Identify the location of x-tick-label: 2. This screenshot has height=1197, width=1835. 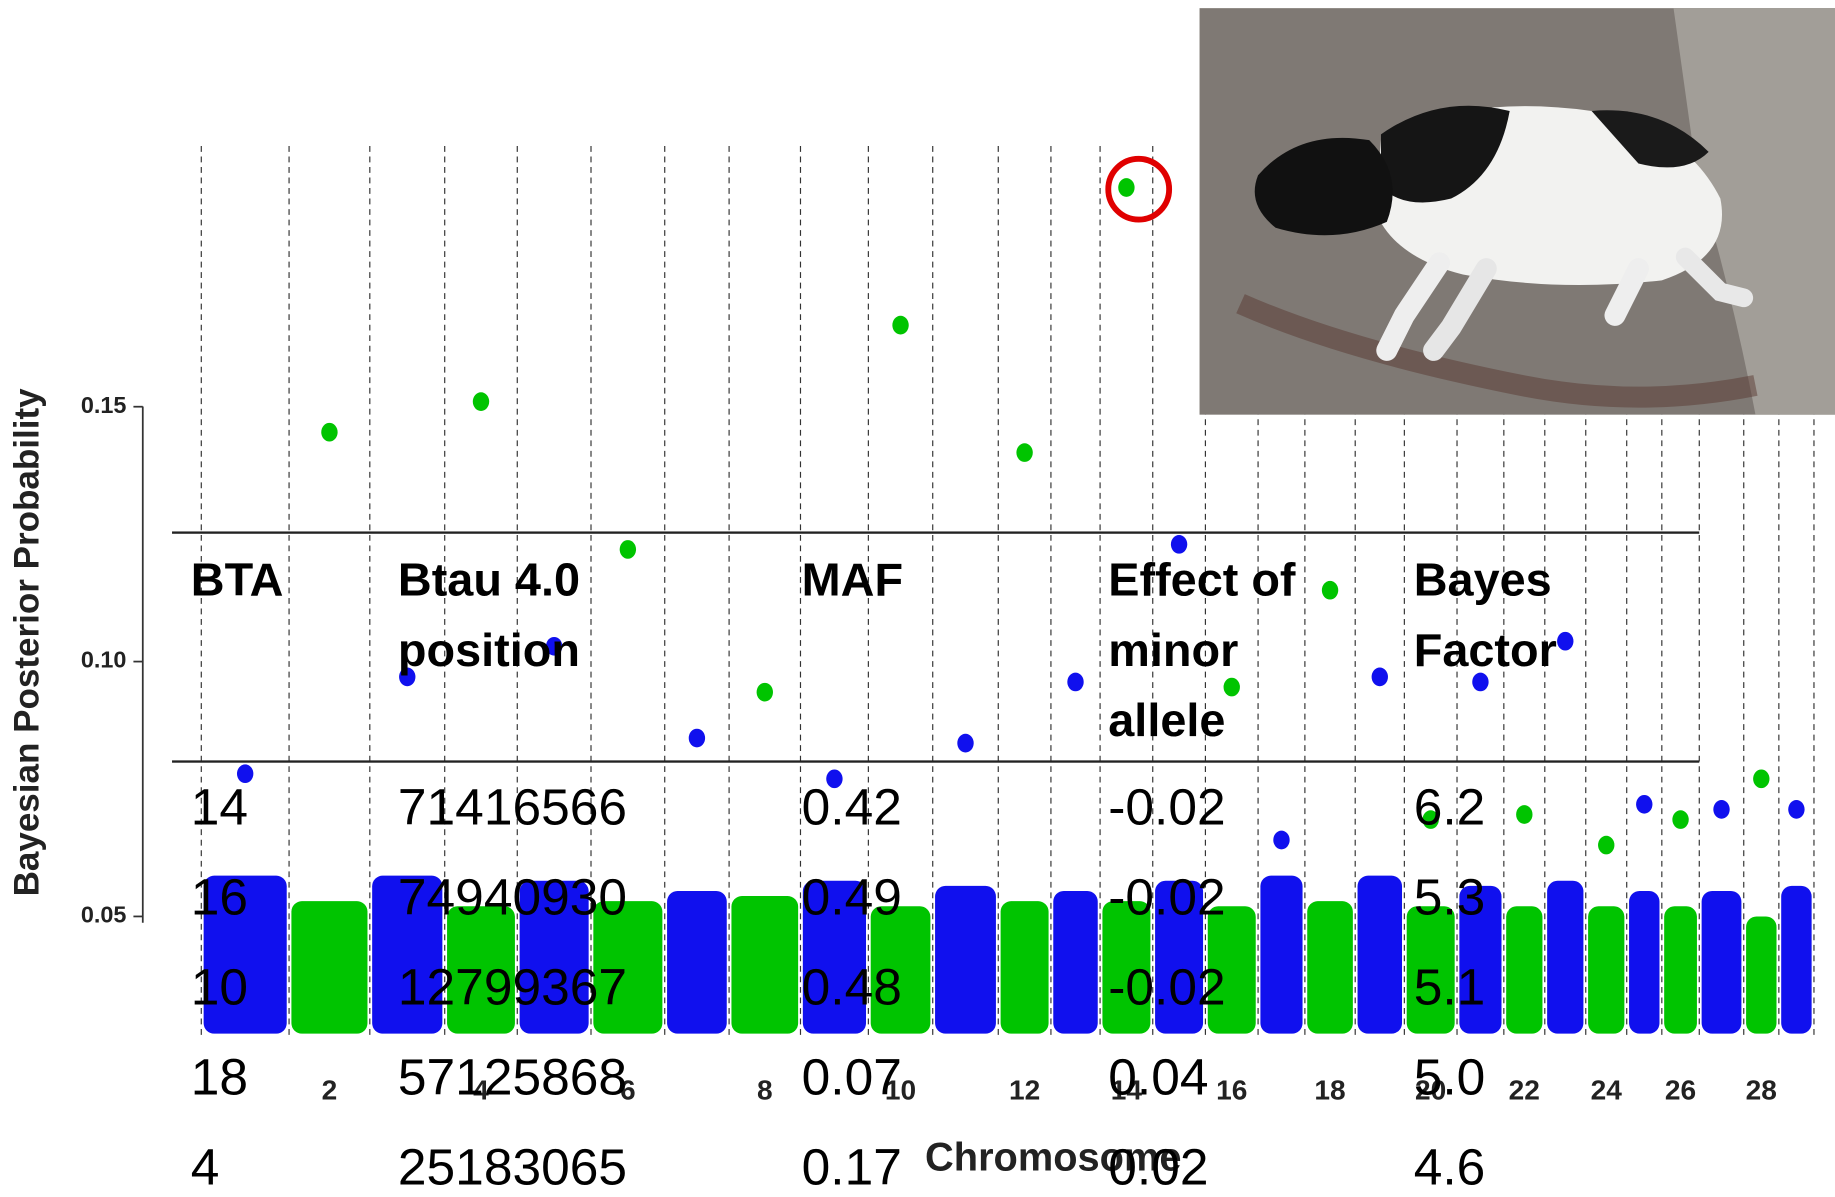
(330, 1090).